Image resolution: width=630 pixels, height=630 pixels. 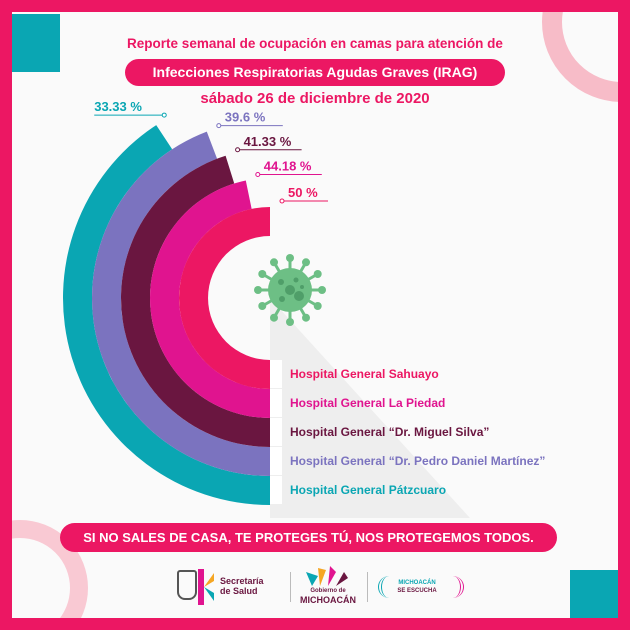 What do you see at coordinates (290, 290) in the screenshot?
I see `virus-icon` at bounding box center [290, 290].